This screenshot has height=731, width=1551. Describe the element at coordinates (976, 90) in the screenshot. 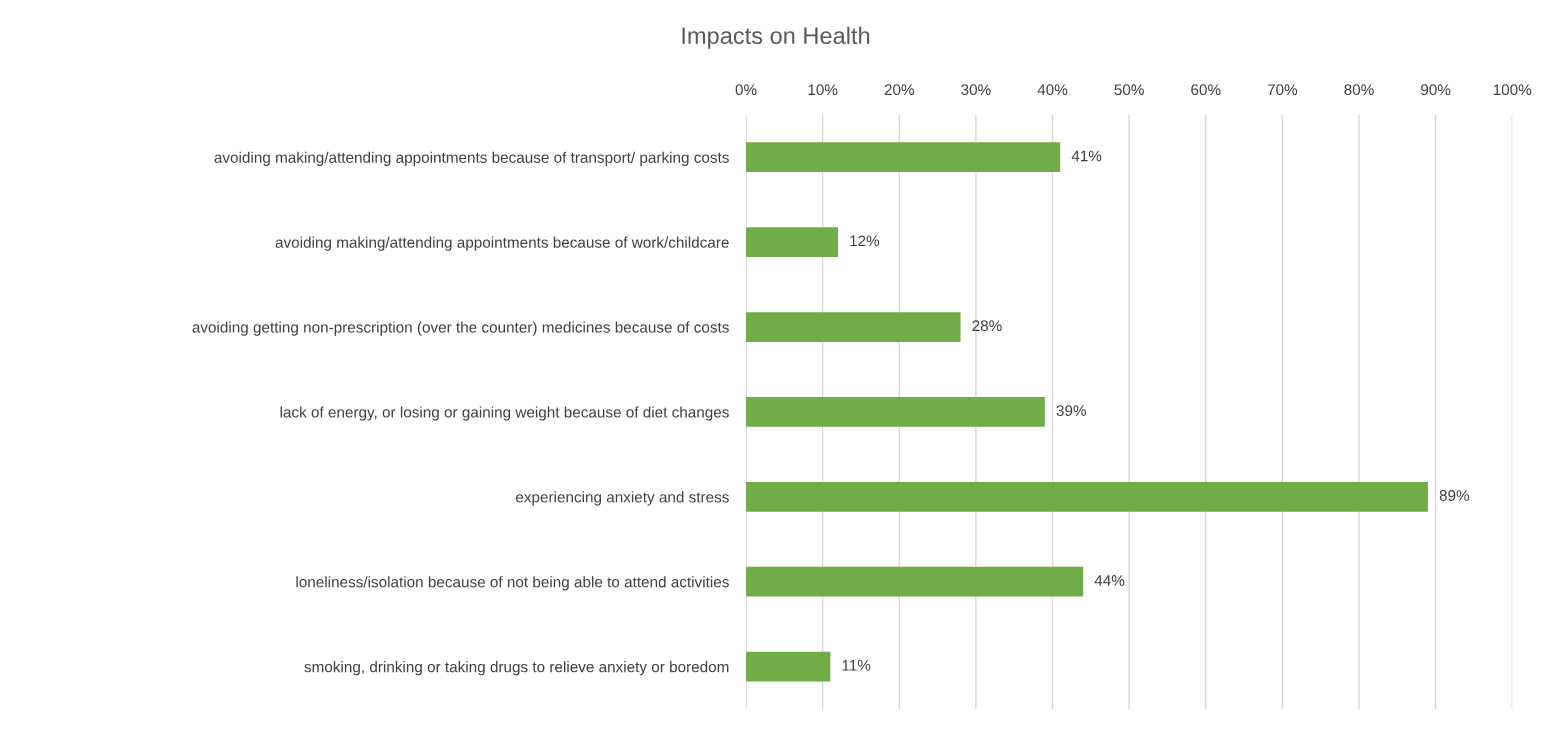

I see `x-tick-label: 30%` at that location.